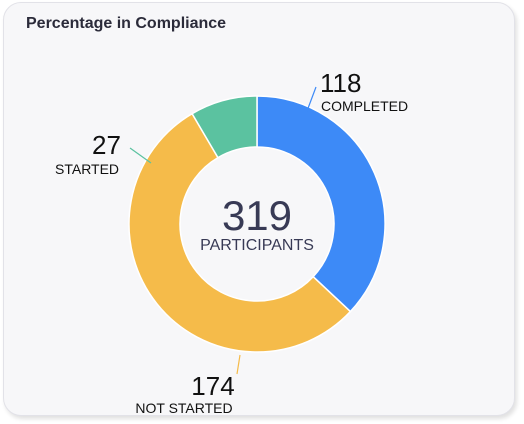 Image resolution: width=524 pixels, height=424 pixels. Describe the element at coordinates (311, 99) in the screenshot. I see `completed-leader-line` at that location.